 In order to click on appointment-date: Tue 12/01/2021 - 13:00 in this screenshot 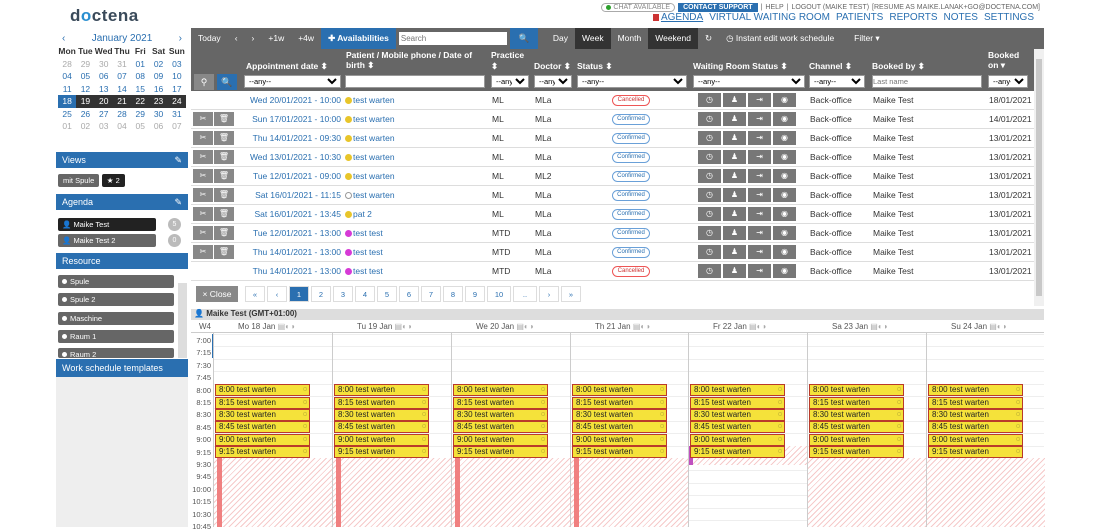, I will do `click(296, 233)`.